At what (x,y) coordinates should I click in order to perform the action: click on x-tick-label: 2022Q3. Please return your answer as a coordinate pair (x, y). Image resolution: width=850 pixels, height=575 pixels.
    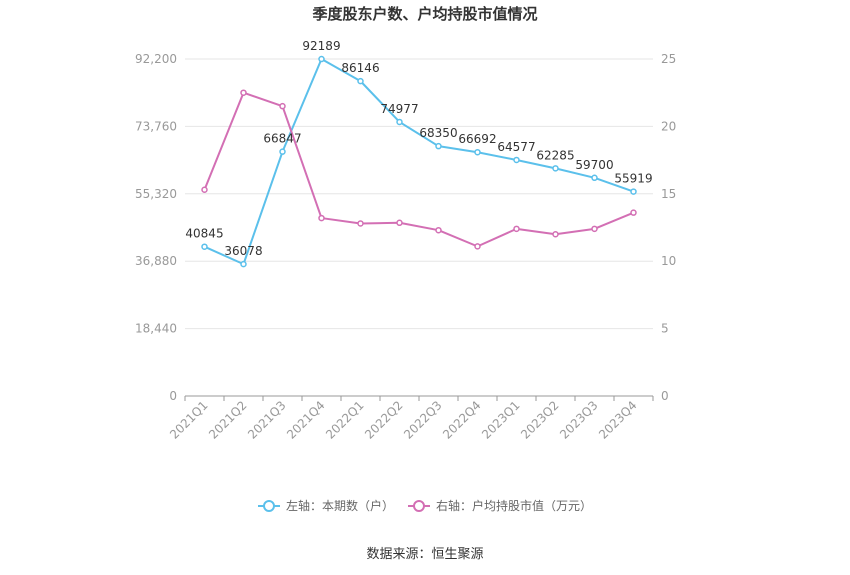
    Looking at the image, I should click on (423, 420).